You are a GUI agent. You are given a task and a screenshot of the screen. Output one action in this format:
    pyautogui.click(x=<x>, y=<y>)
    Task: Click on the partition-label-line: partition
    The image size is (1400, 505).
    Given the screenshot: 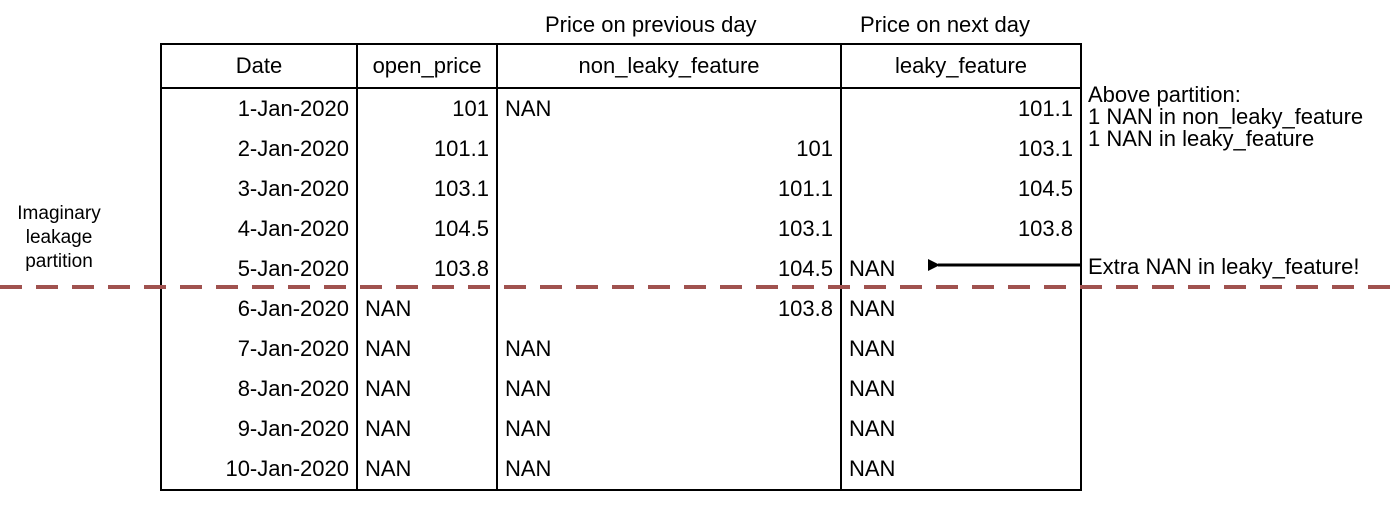 What is the action you would take?
    pyautogui.click(x=59, y=261)
    